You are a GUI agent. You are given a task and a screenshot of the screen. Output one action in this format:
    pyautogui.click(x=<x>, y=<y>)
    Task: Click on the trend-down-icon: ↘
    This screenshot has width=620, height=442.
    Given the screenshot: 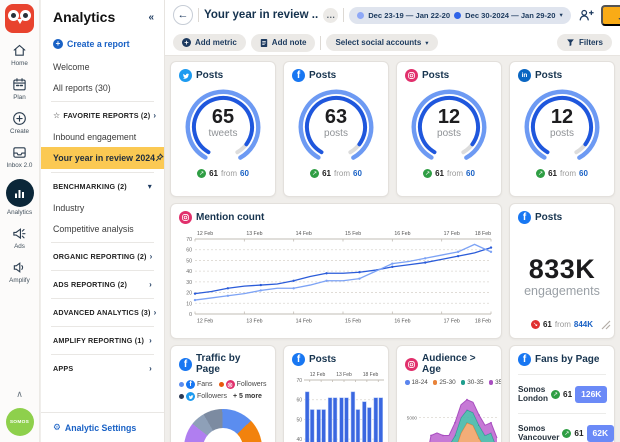 What is the action you would take?
    pyautogui.click(x=535, y=324)
    